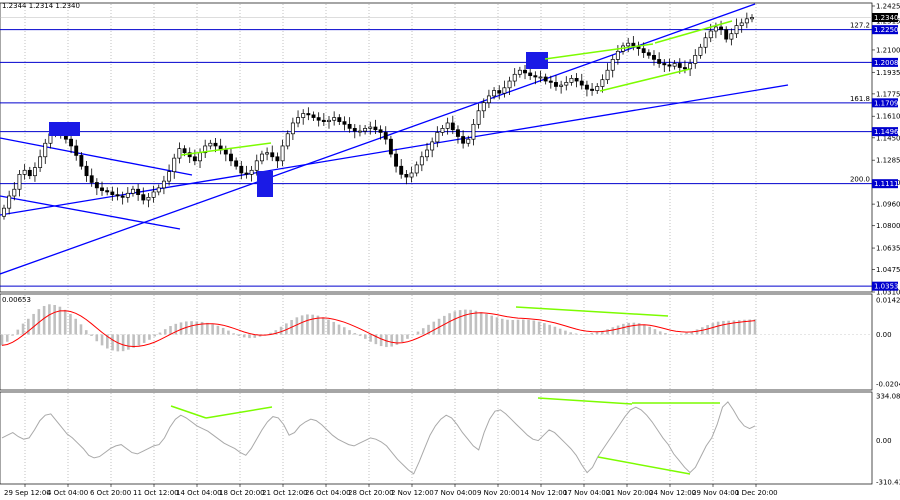 The width and height of the screenshot is (900, 500). I want to click on level-tag-label: 1.1111, so click(886, 184).